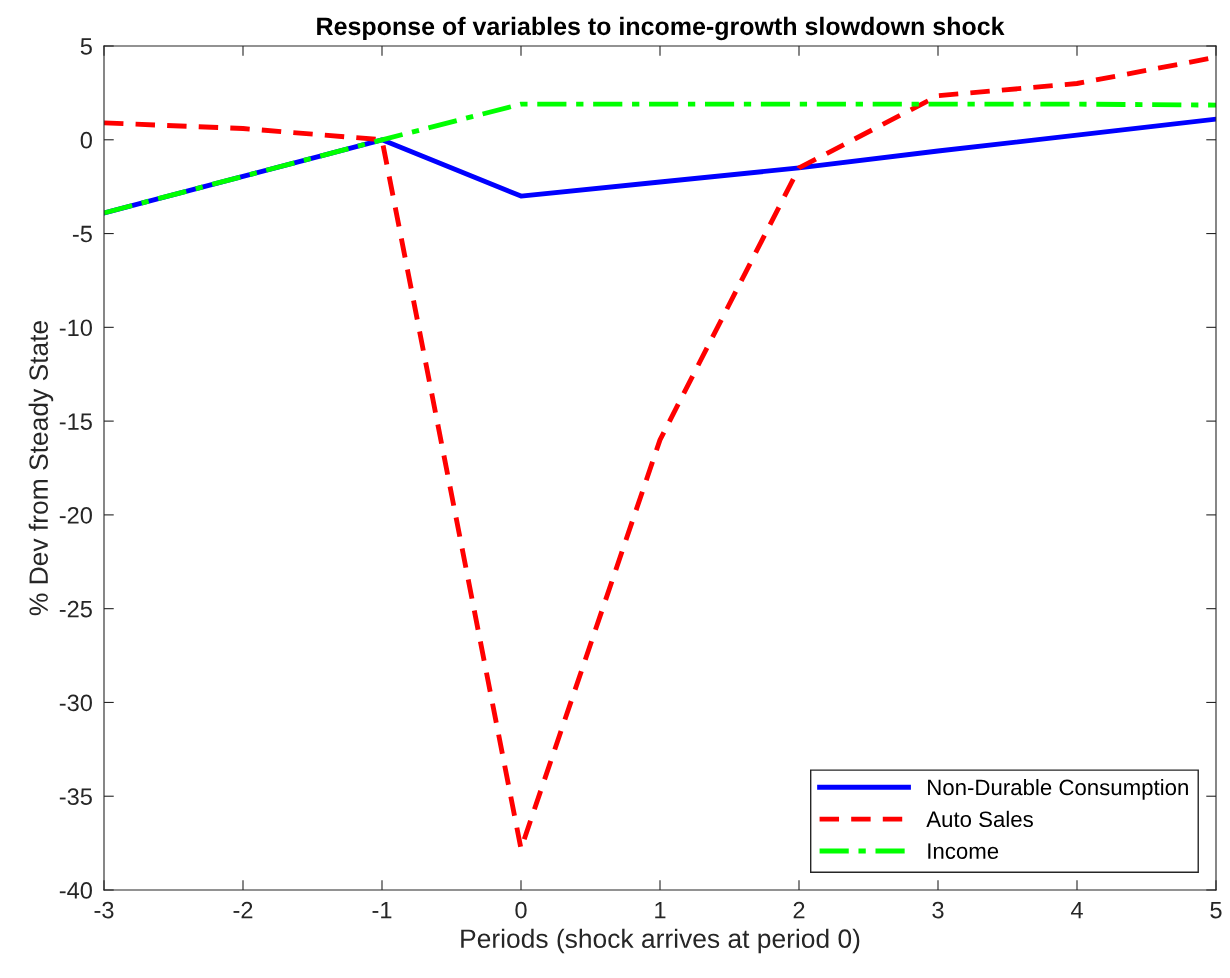 This screenshot has height=978, width=1230. I want to click on x-tick-label: 1, so click(660, 910).